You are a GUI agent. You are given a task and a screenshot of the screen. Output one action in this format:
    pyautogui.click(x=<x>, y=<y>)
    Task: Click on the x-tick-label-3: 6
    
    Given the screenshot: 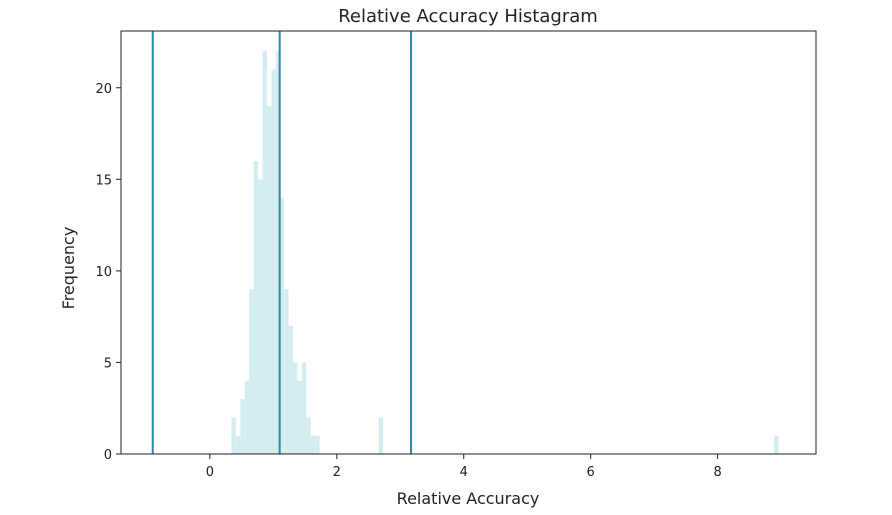 What is the action you would take?
    pyautogui.click(x=591, y=472)
    